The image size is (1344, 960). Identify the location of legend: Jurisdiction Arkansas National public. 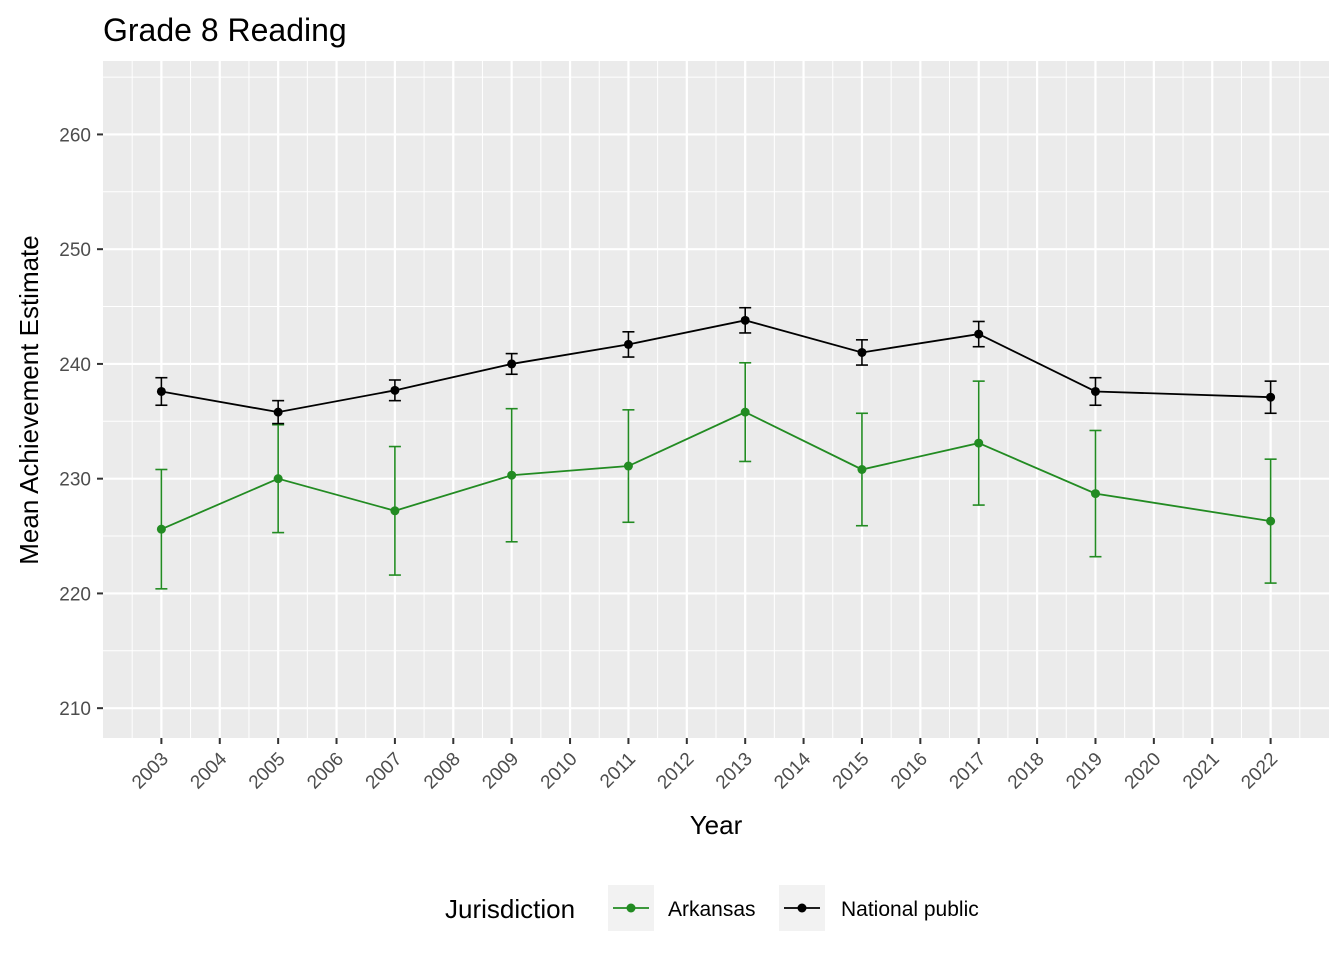
(712, 908).